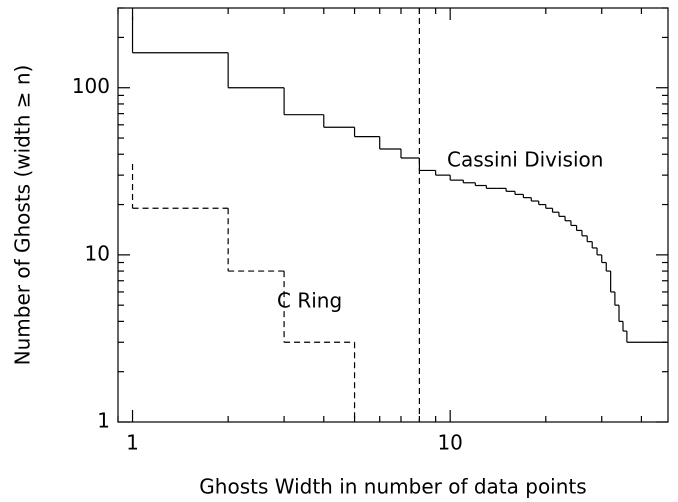 The image size is (678, 502). Describe the element at coordinates (392, 487) in the screenshot. I see `x-axis-label: Ghosts Width in number of data points` at that location.